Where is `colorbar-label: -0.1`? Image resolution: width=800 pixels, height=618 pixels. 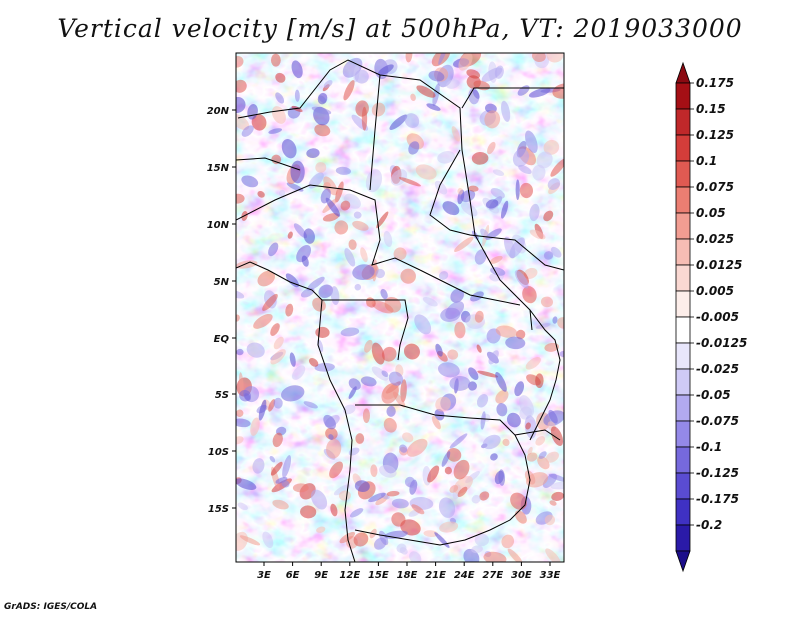
colorbar-label: -0.1 is located at coordinates (709, 447).